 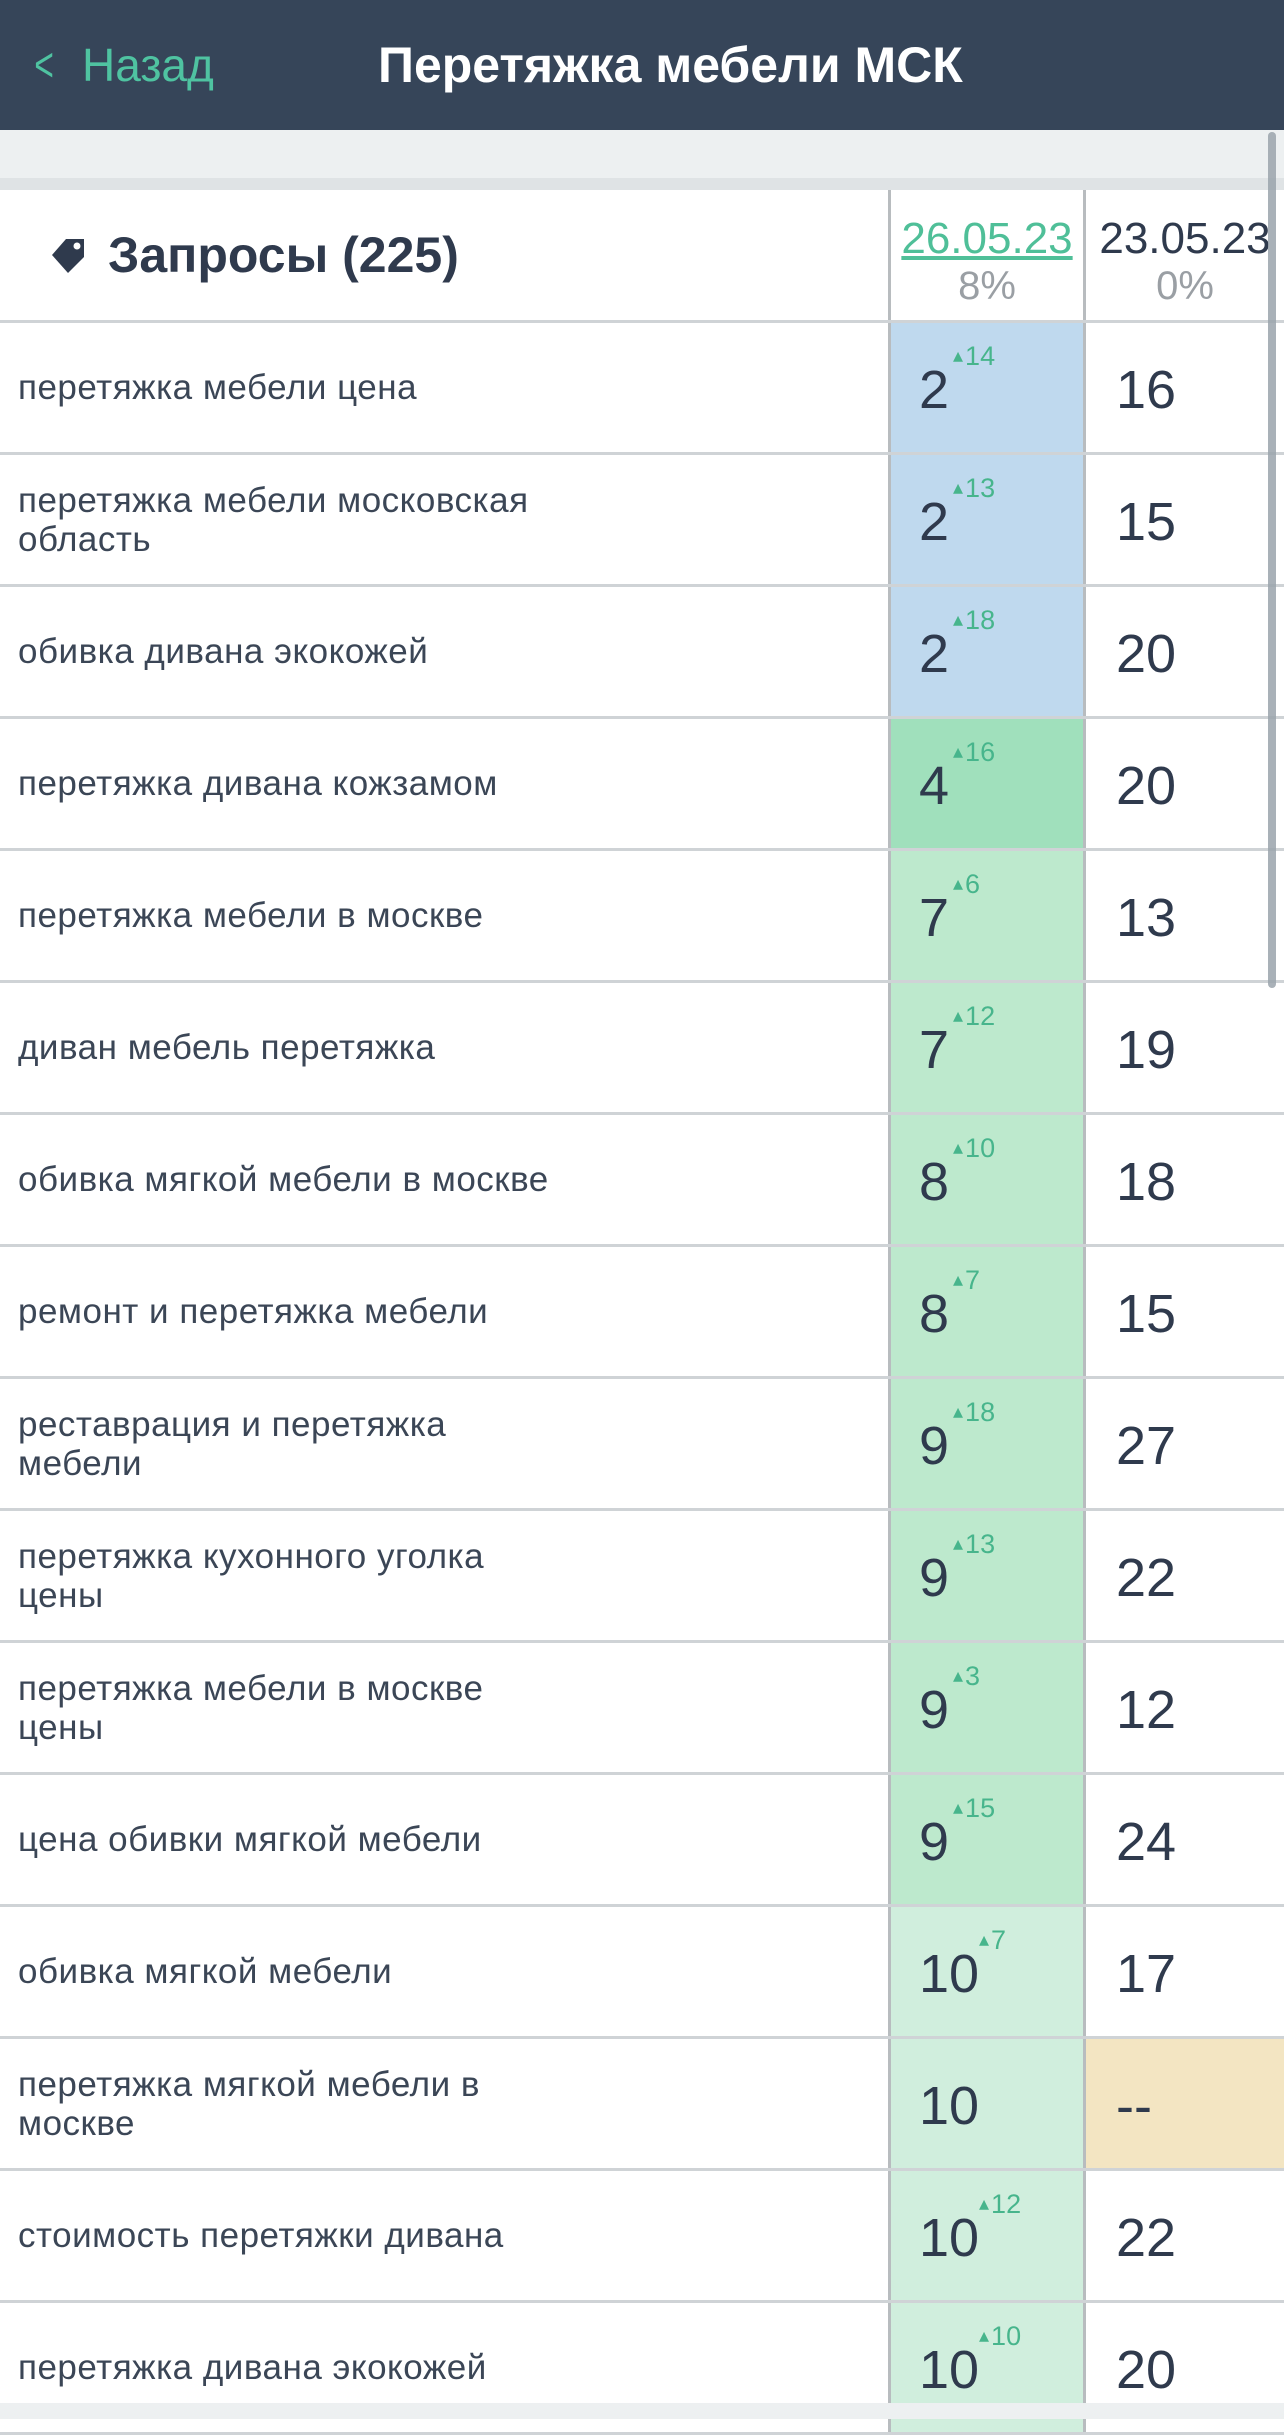 I want to click on position-cell: 214, so click(x=987, y=387).